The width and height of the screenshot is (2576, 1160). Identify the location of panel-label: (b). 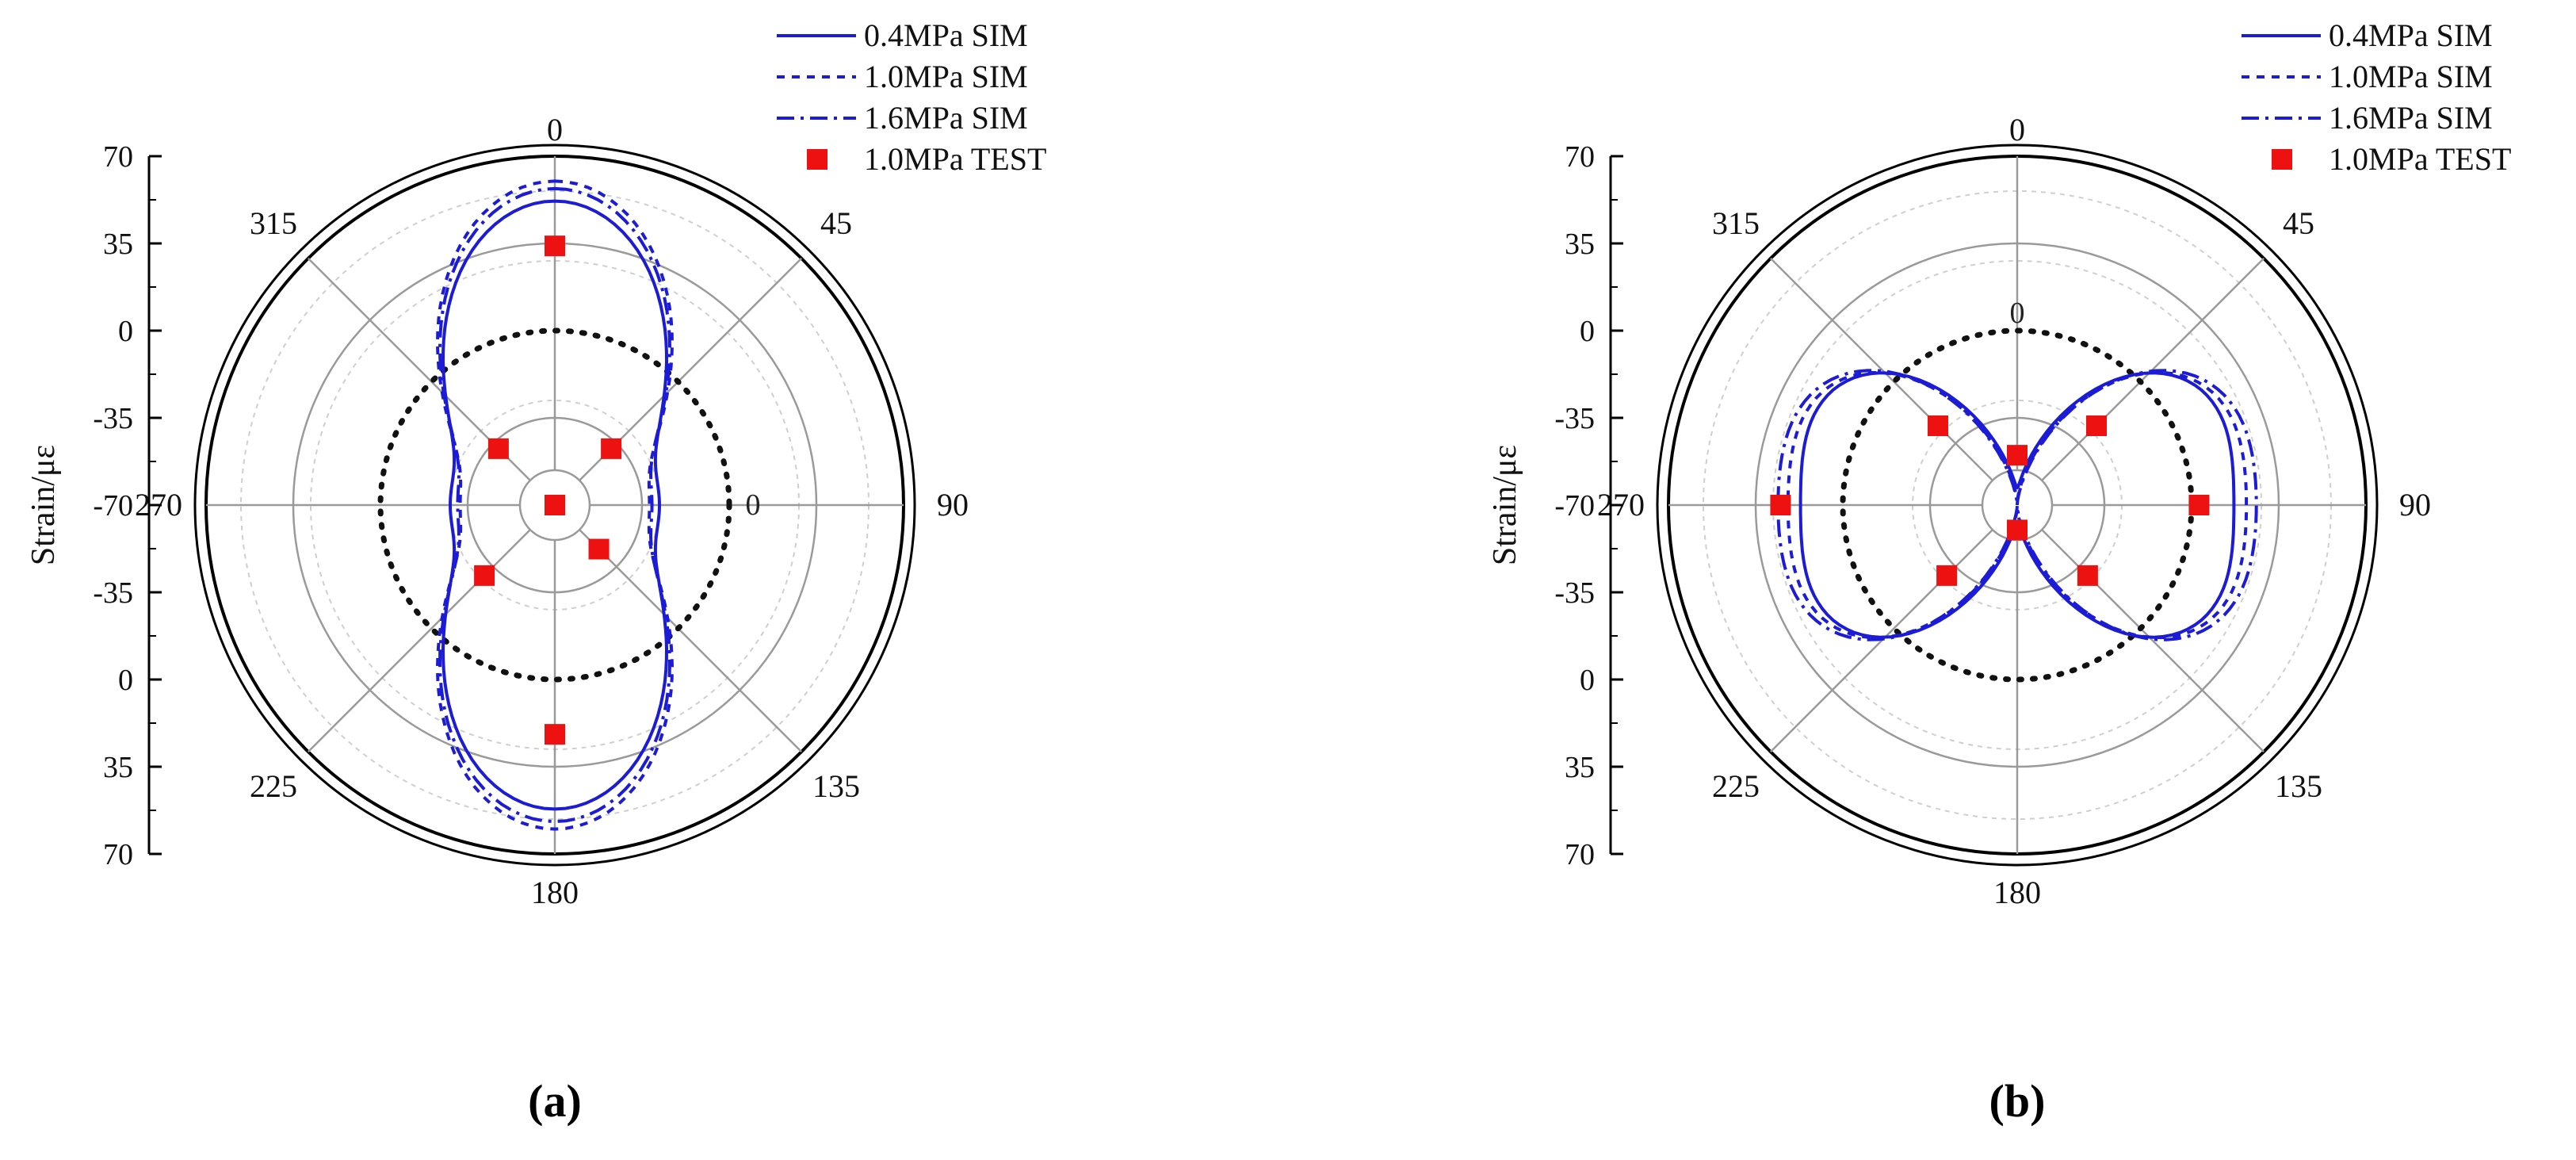
(2017, 1101).